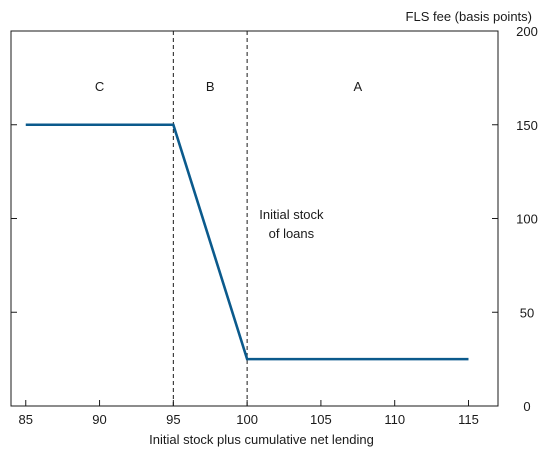 The width and height of the screenshot is (540, 454). I want to click on y-axis-title: FLS fee (basis points), so click(469, 16).